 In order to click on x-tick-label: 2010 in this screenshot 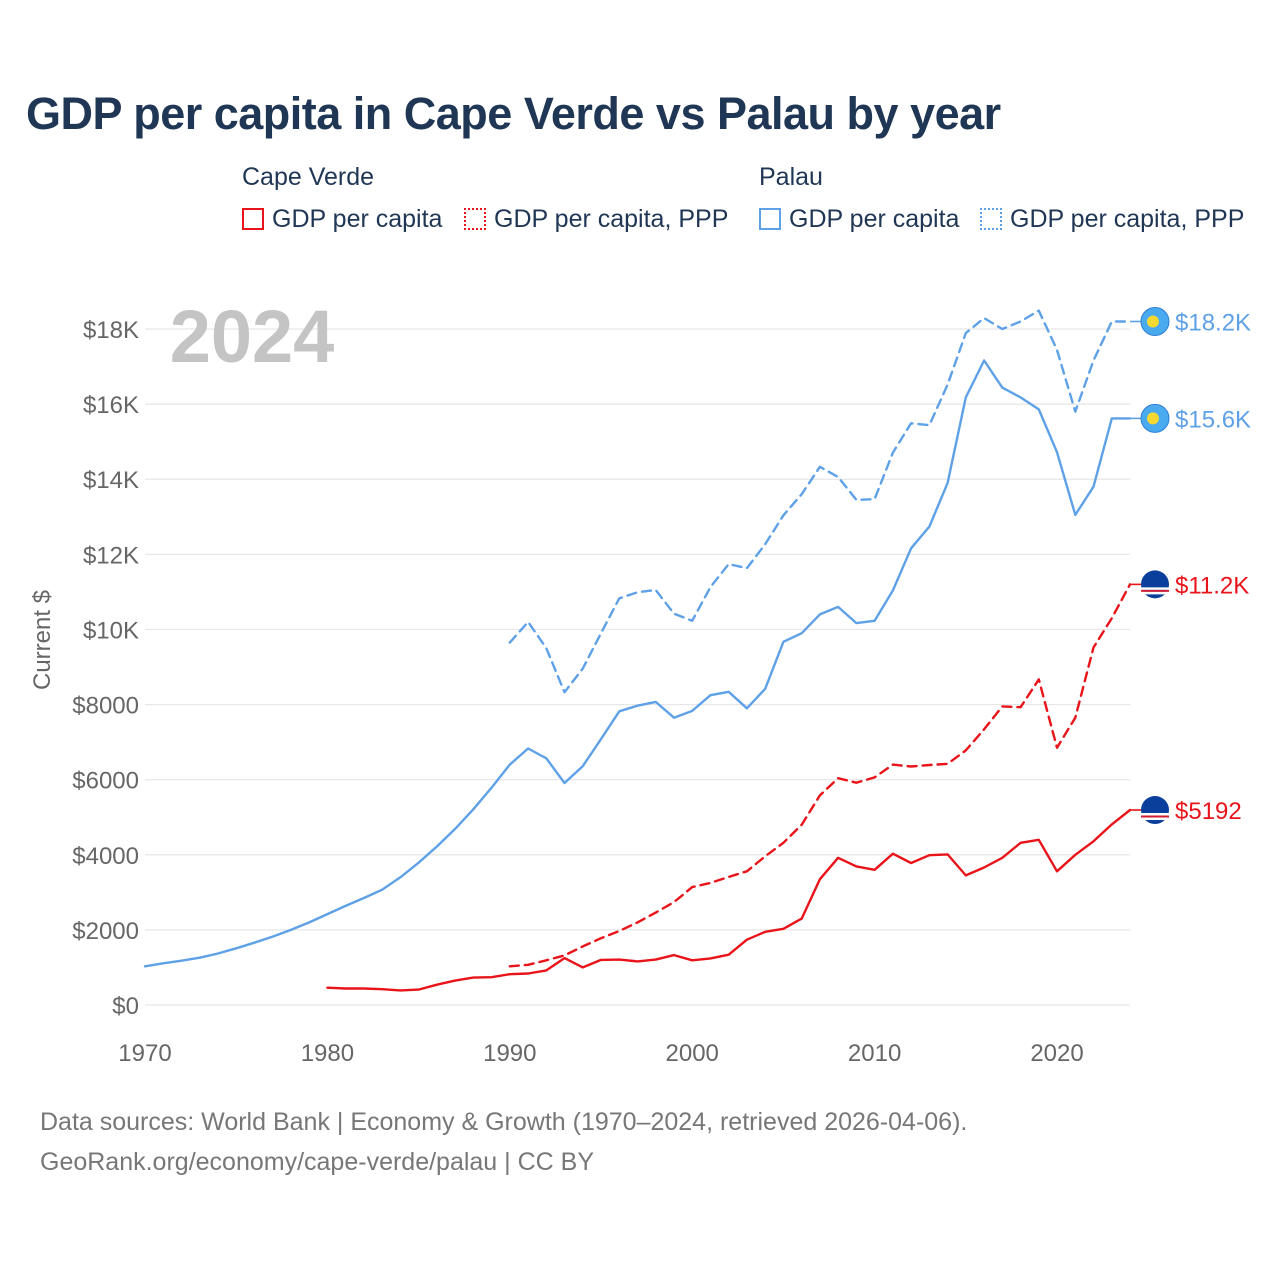, I will do `click(874, 1053)`.